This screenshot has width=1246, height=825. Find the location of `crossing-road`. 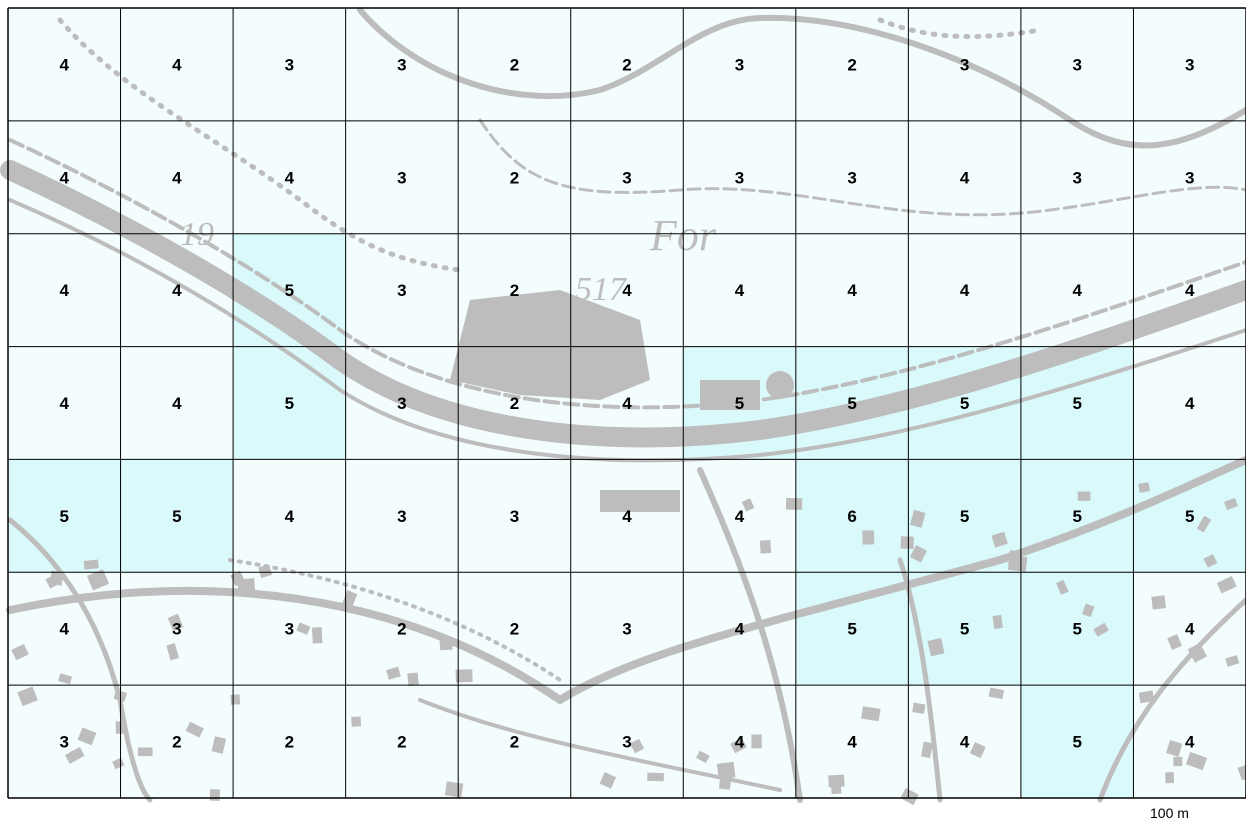

crossing-road is located at coordinates (750, 635).